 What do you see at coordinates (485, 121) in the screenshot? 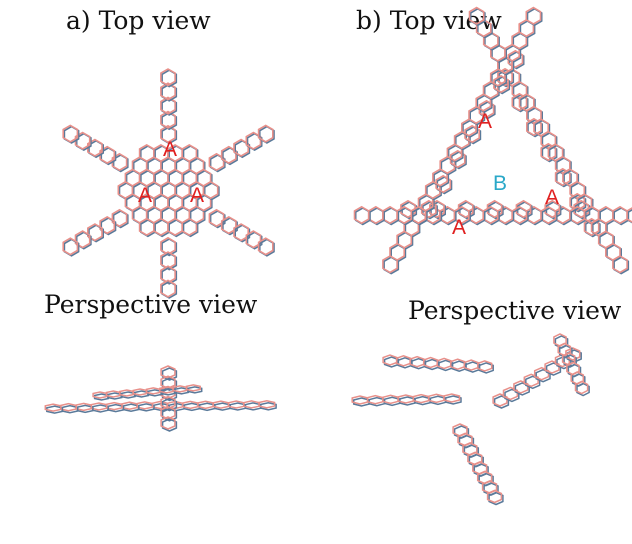
I see `panel-b-ring-label-top: A` at bounding box center [485, 121].